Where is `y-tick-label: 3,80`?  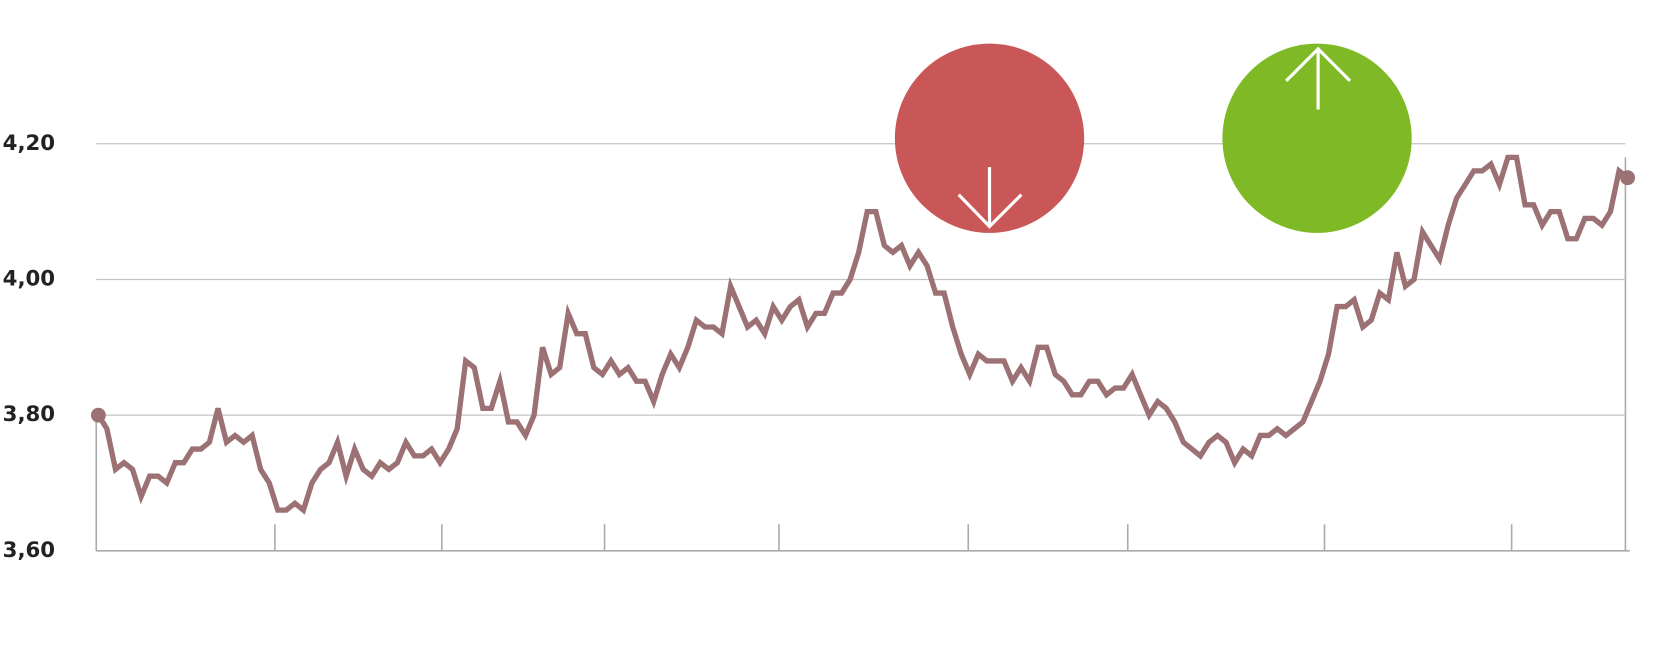 y-tick-label: 3,80 is located at coordinates (29, 414).